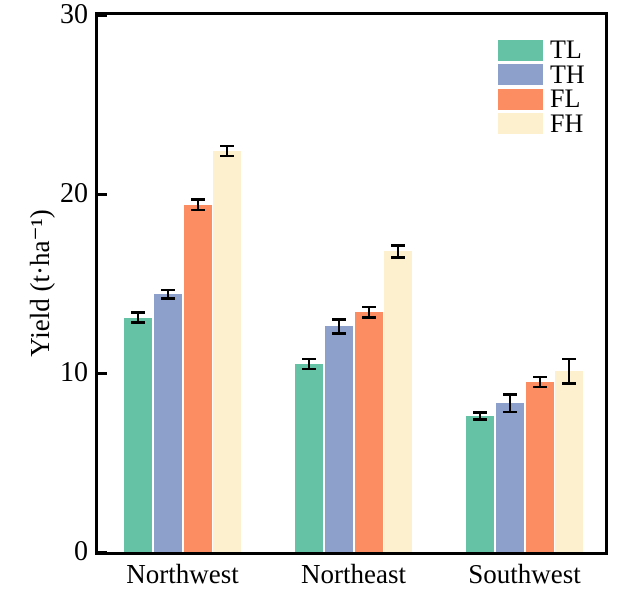 The height and width of the screenshot is (596, 639). Describe the element at coordinates (565, 99) in the screenshot. I see `legend-label-FL: FL` at that location.